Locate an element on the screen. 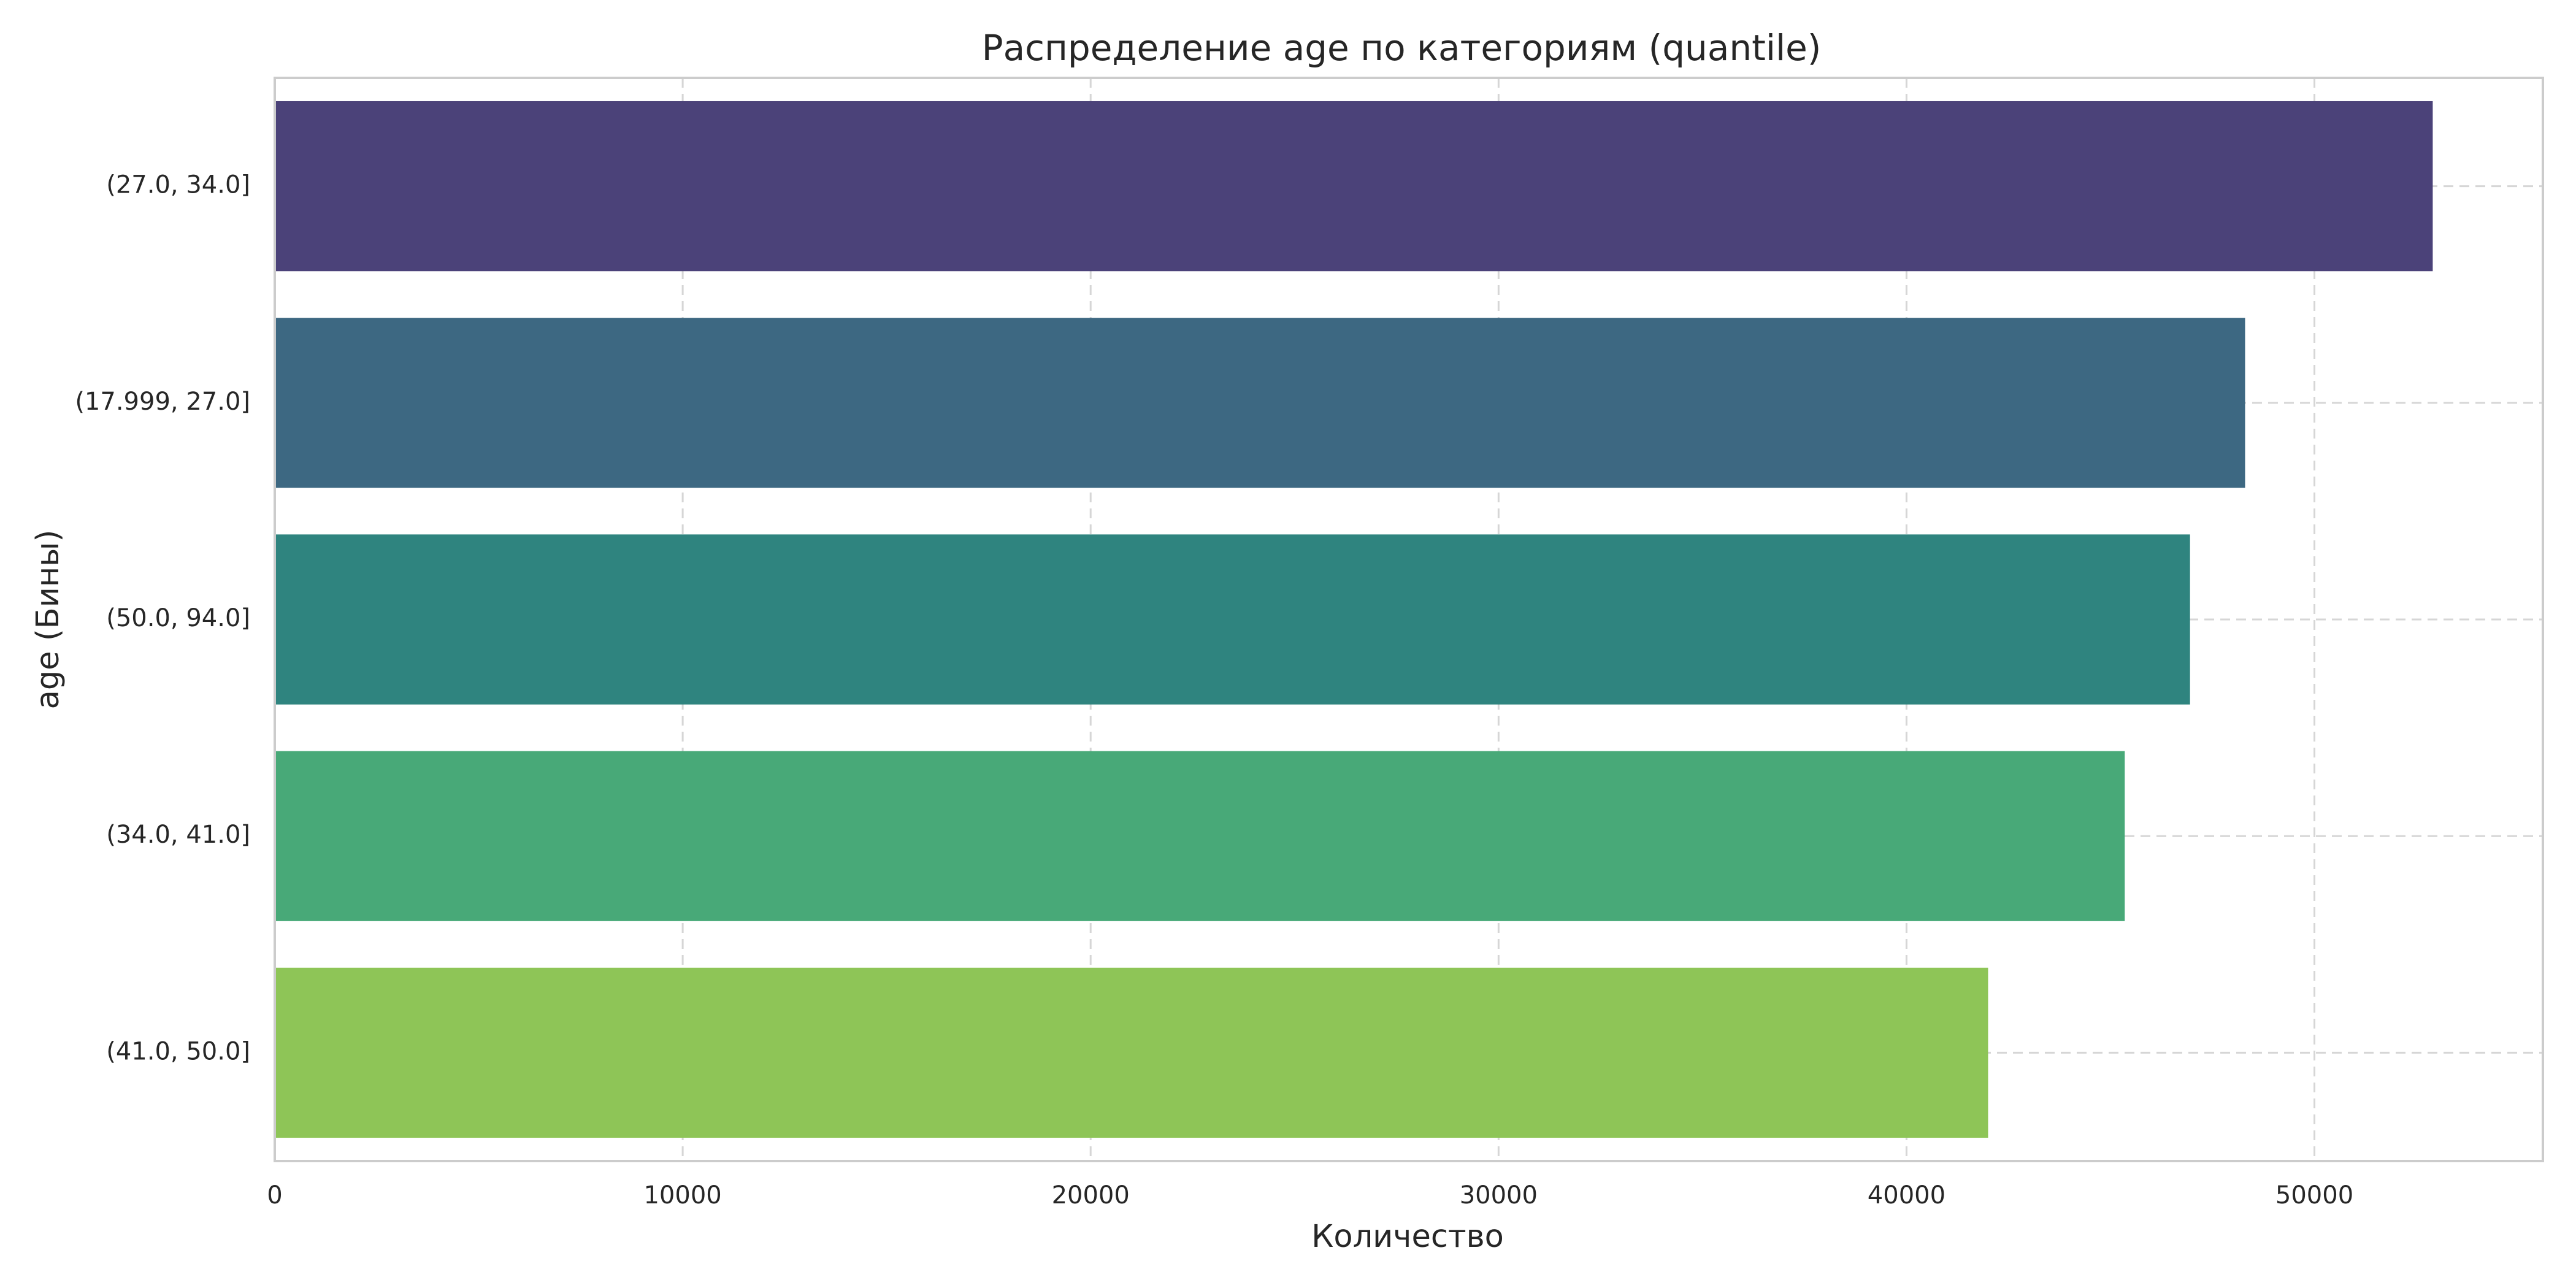 This screenshot has width=2576, height=1288. x-tick-labels: 0 10000 20000 30000 40000 50000 is located at coordinates (1310, 1195).